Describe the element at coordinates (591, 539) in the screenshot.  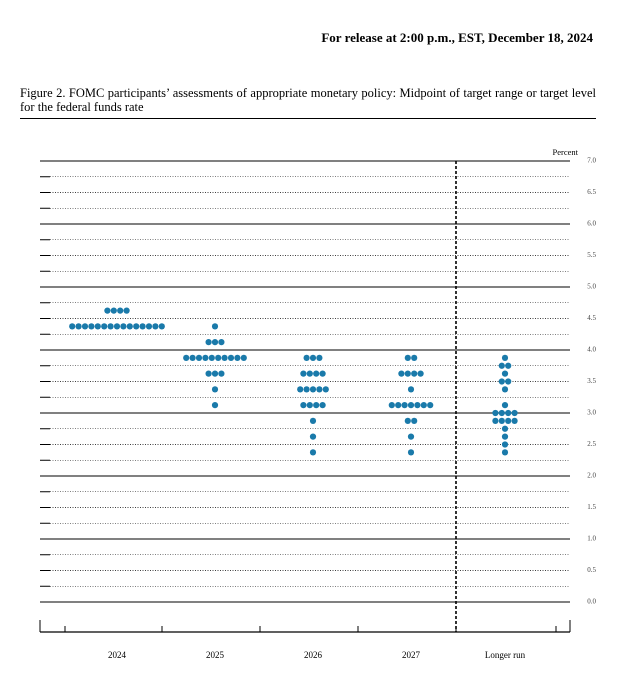
I see `y-tick-label: 1.0` at that location.